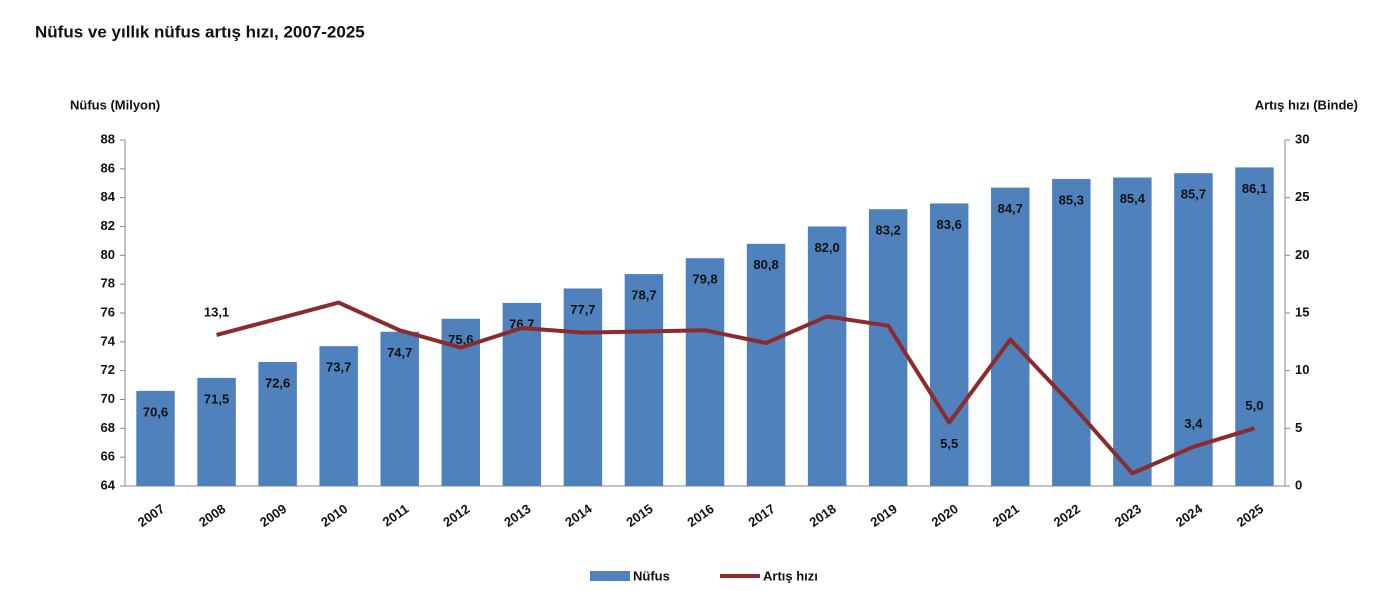  I want to click on y-tick-label: 70, so click(108, 398).